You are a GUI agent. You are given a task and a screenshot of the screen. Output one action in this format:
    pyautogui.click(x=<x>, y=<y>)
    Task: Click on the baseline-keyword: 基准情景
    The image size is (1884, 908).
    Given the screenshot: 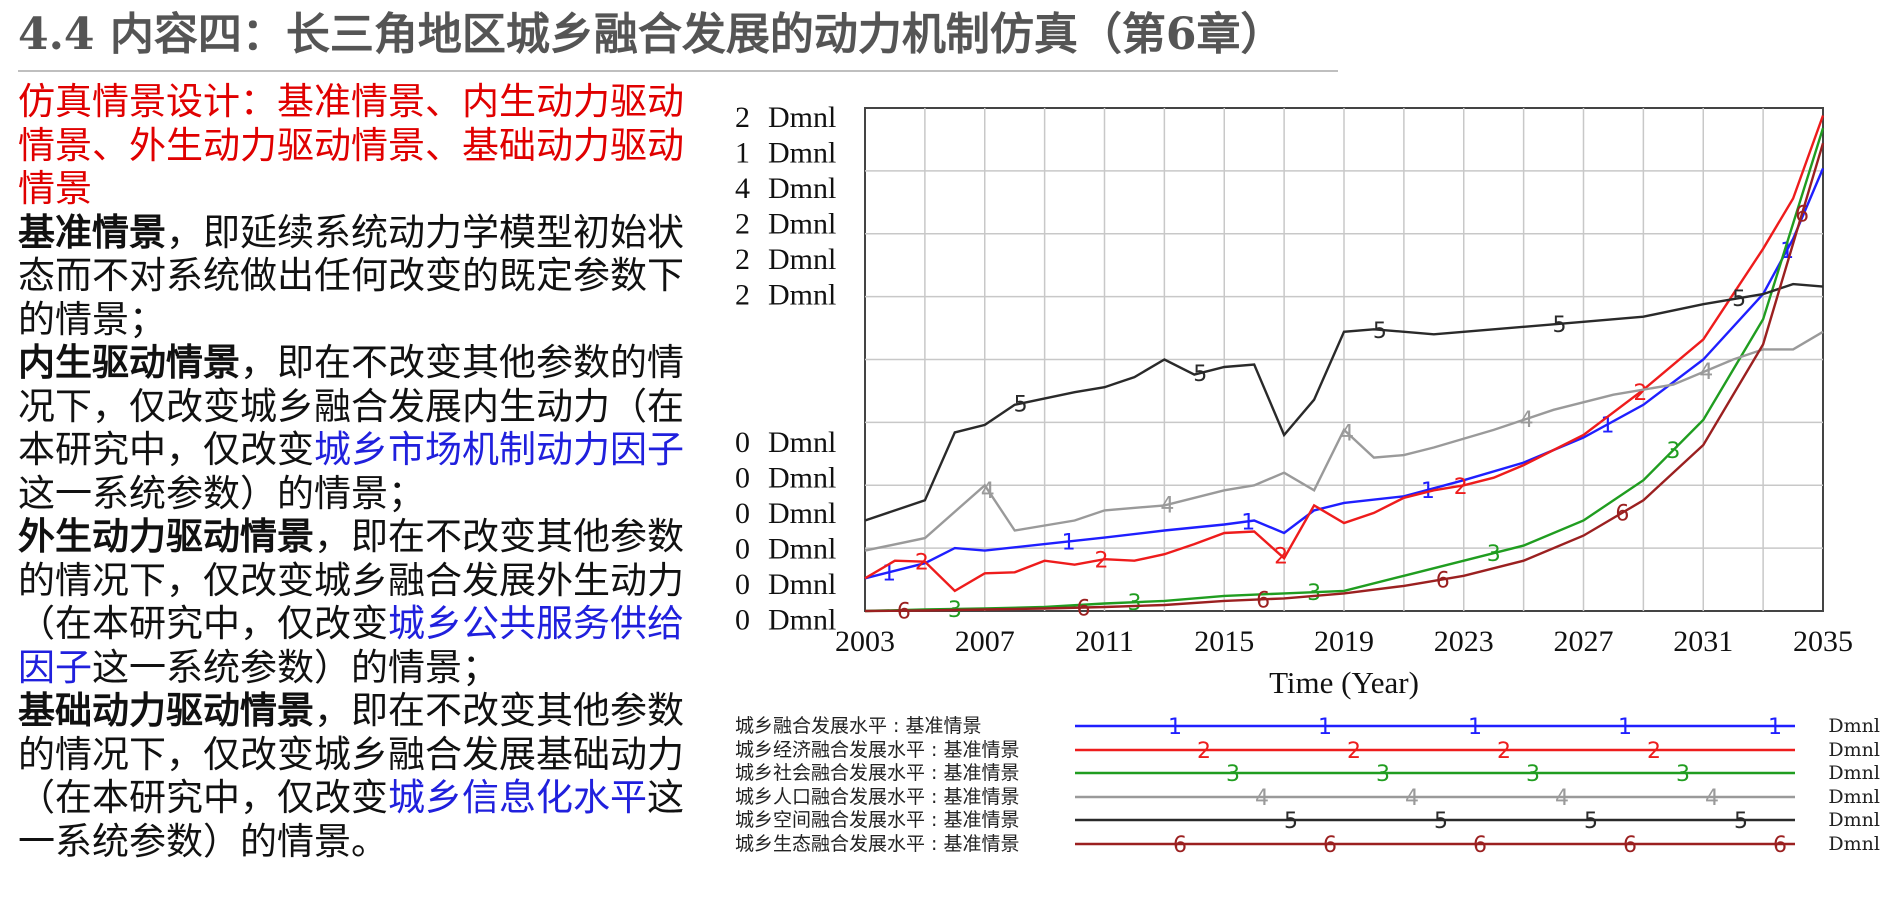 What is the action you would take?
    pyautogui.click(x=92, y=231)
    